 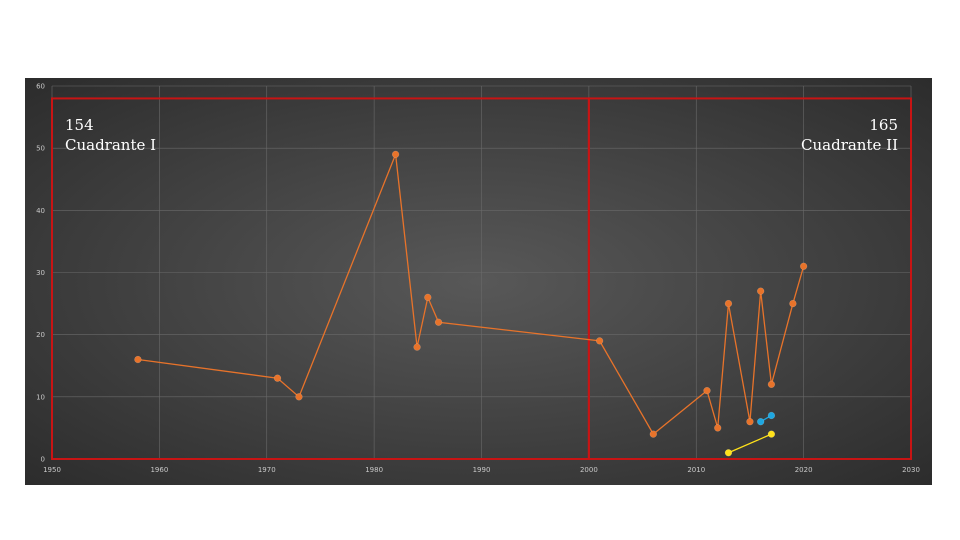 What do you see at coordinates (43, 460) in the screenshot?
I see `y-tick-label: 0` at bounding box center [43, 460].